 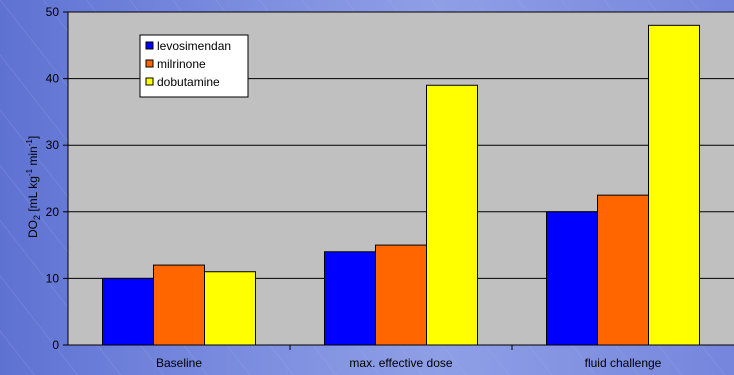 I want to click on legend-label-dobutamine: dobutamine, so click(x=188, y=82).